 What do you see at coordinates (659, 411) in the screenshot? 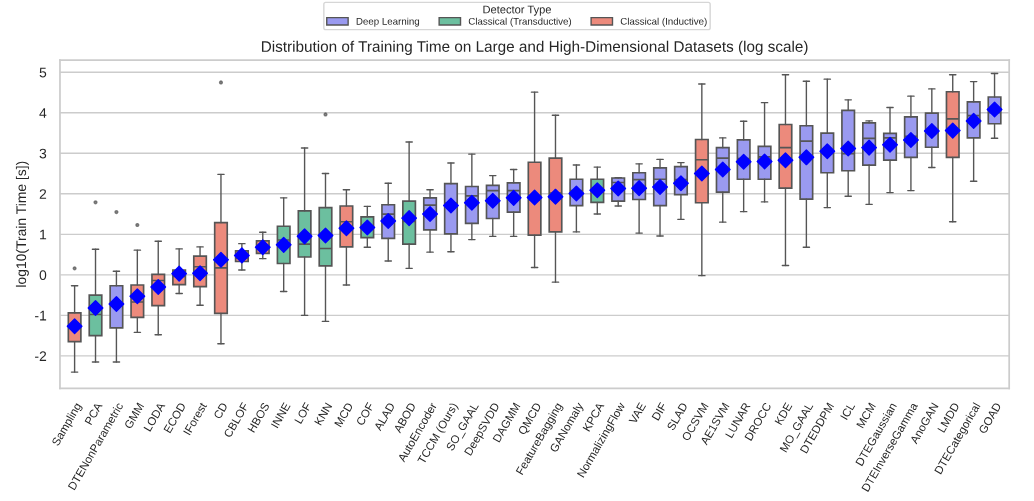
I see `x-tick-label: DIF` at bounding box center [659, 411].